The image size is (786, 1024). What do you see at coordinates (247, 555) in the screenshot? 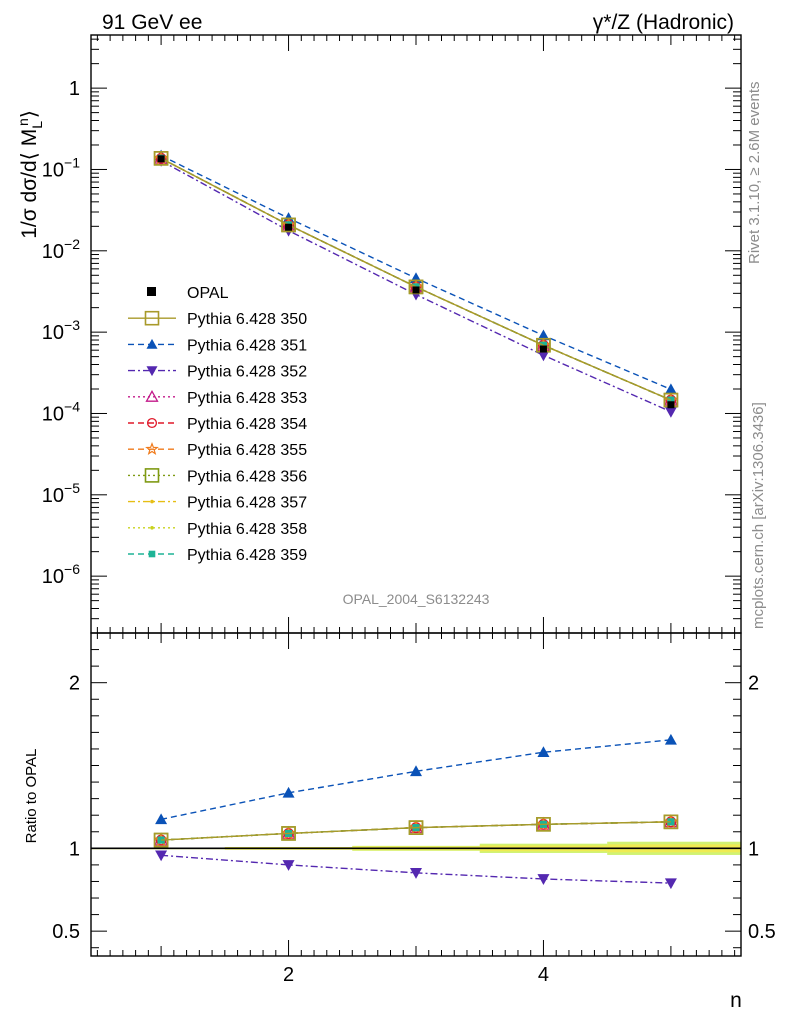
I see `legend-label: Pythia 6.428 359` at bounding box center [247, 555].